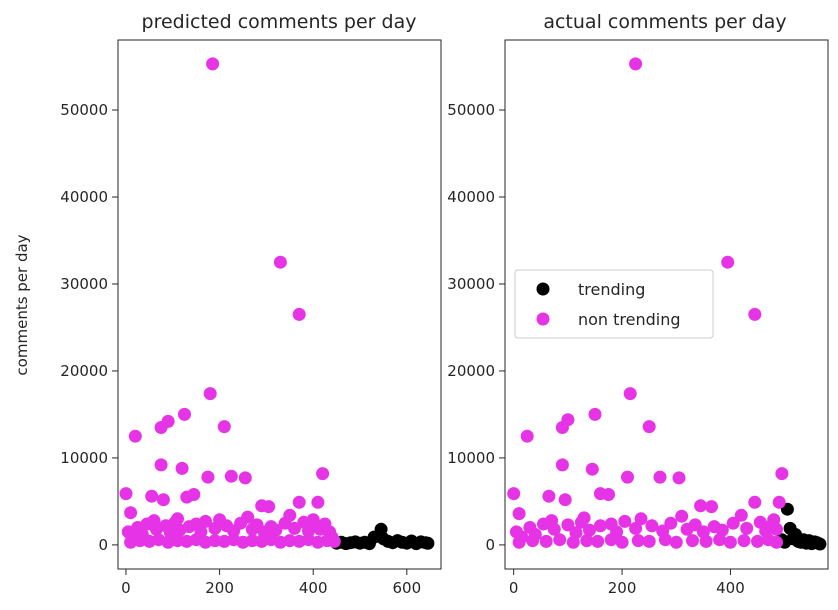 The height and width of the screenshot is (610, 838). What do you see at coordinates (84, 110) in the screenshot?
I see `predicted-y-tick-label-5: 50000` at bounding box center [84, 110].